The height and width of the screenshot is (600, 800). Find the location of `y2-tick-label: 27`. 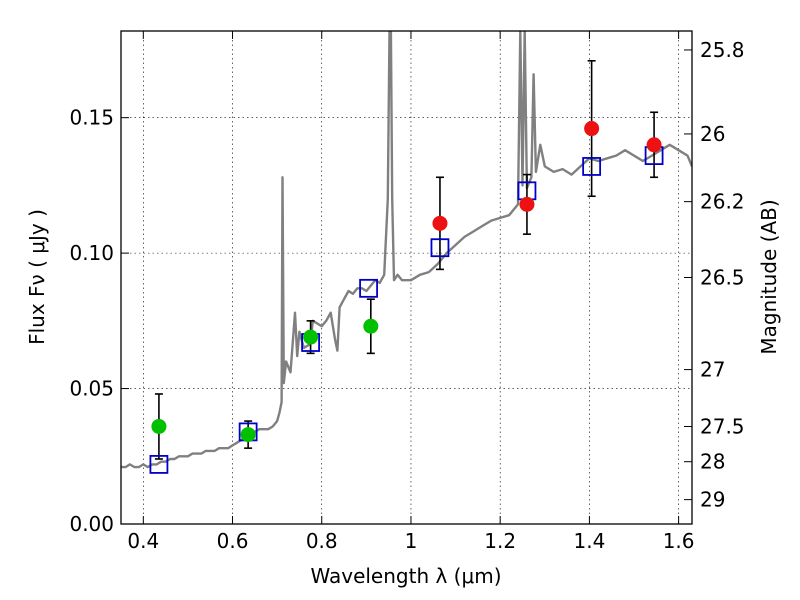

y2-tick-label: 27 is located at coordinates (712, 370).